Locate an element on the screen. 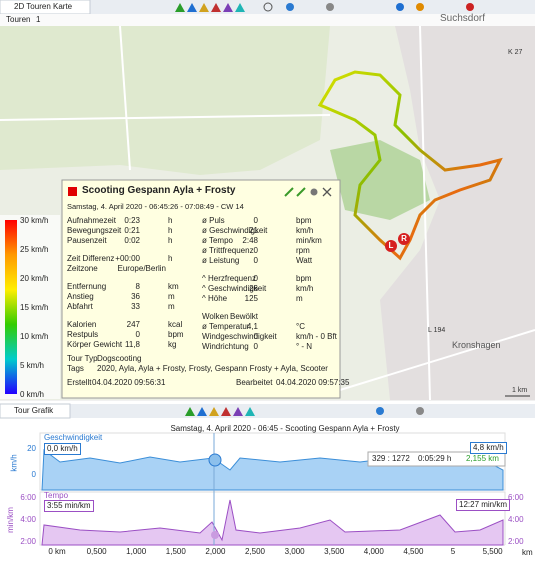 The height and width of the screenshot is (561, 535). graph-name: Geschwindigkeit is located at coordinates (73, 437).